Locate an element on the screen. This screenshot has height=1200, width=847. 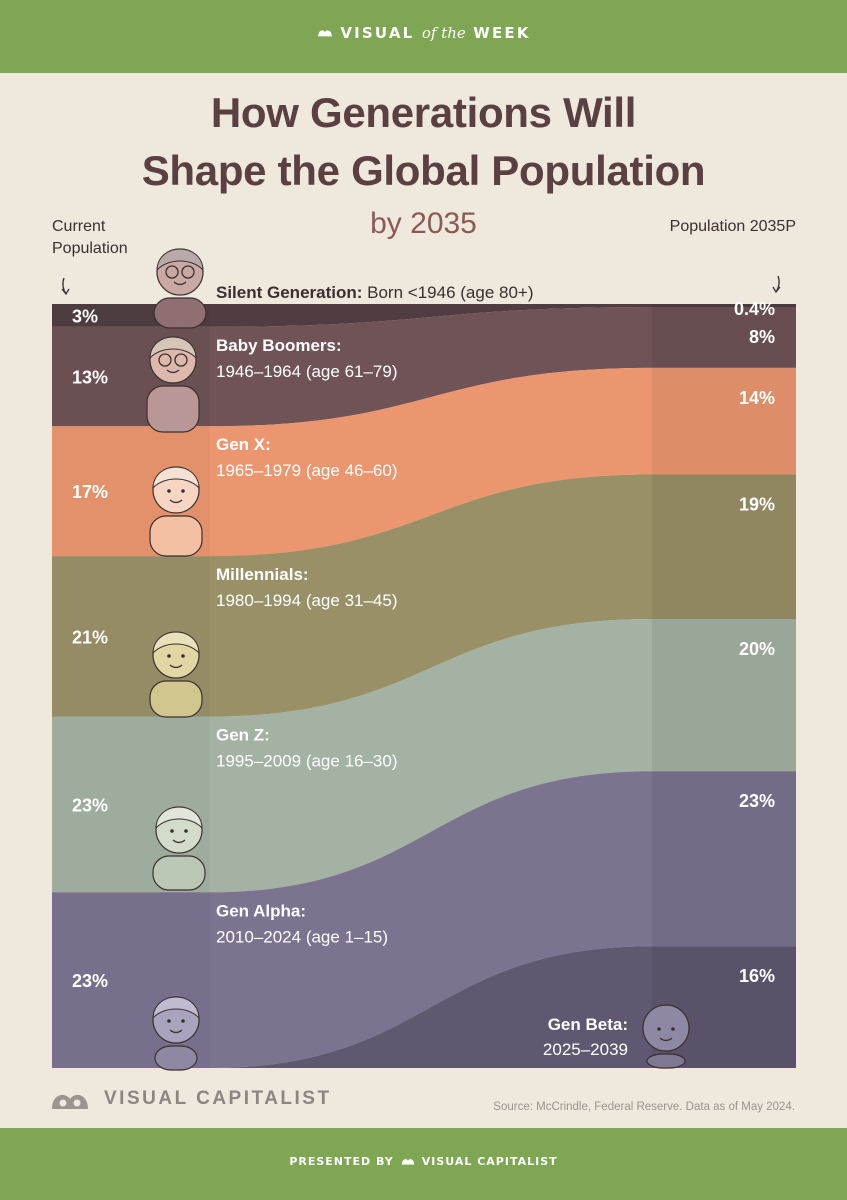
label-name-baby-boomers: Baby Boomers: is located at coordinates (279, 345).